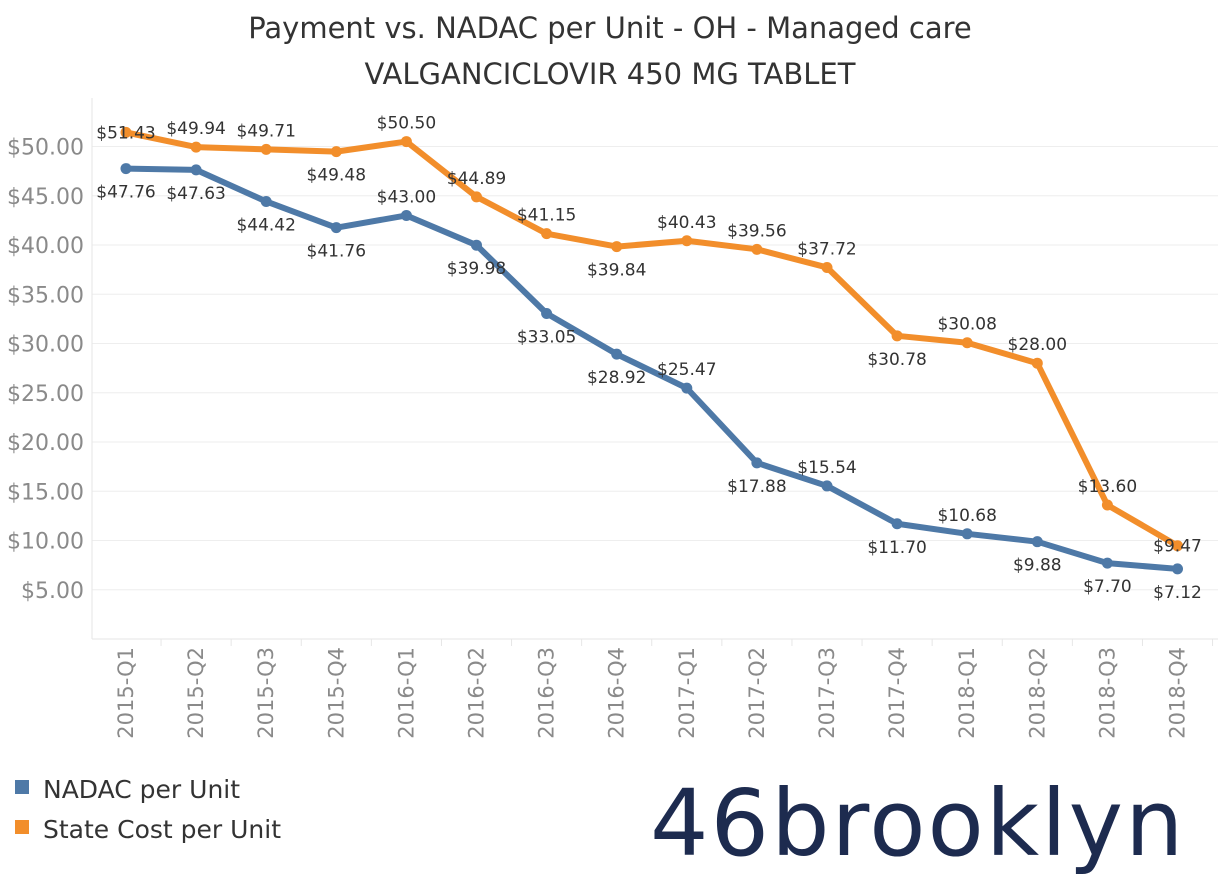 Image resolution: width=1227 pixels, height=880 pixels. I want to click on x-tick-label: 2015-Q4, so click(336, 693).